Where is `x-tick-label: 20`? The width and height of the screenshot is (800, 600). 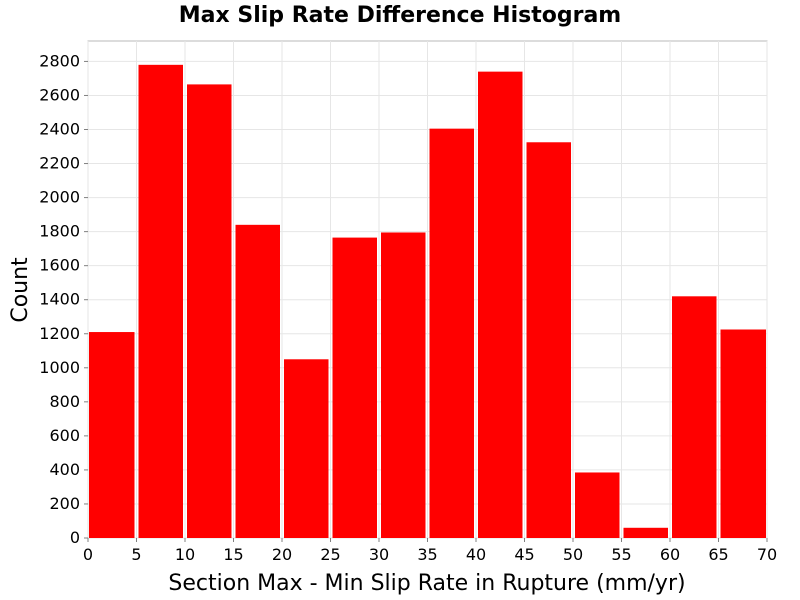
x-tick-label: 20 is located at coordinates (282, 554).